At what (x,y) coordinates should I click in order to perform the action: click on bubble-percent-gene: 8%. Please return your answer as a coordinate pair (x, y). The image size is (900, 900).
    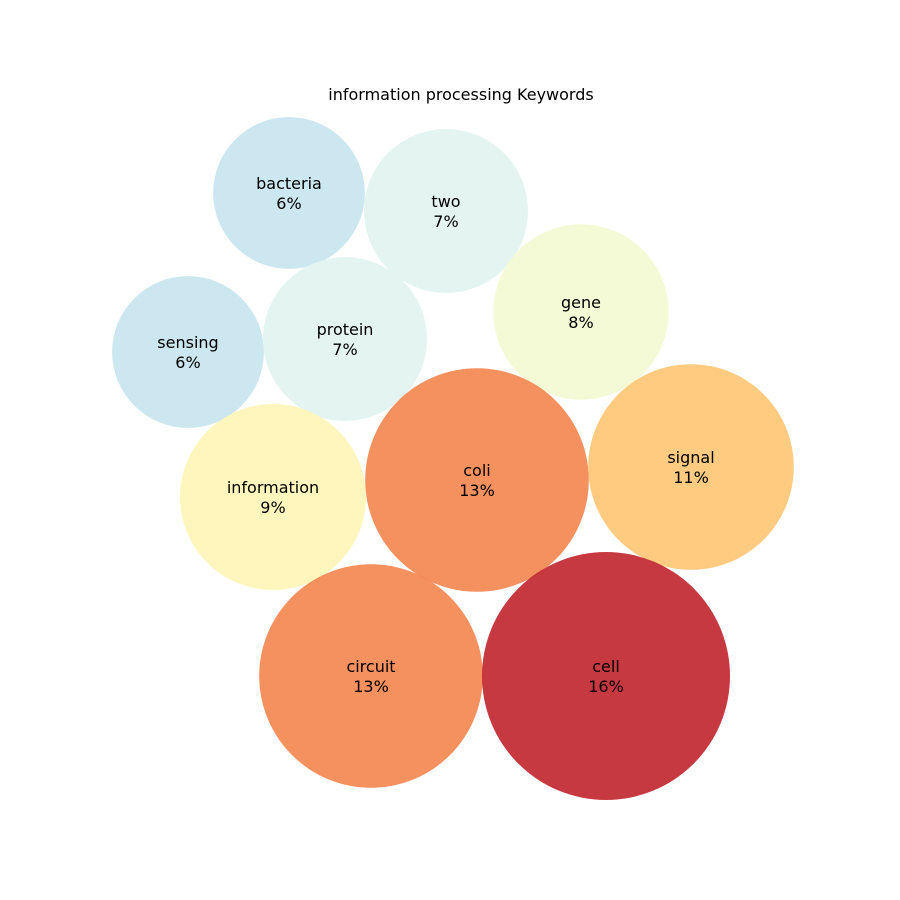
    Looking at the image, I should click on (580, 322).